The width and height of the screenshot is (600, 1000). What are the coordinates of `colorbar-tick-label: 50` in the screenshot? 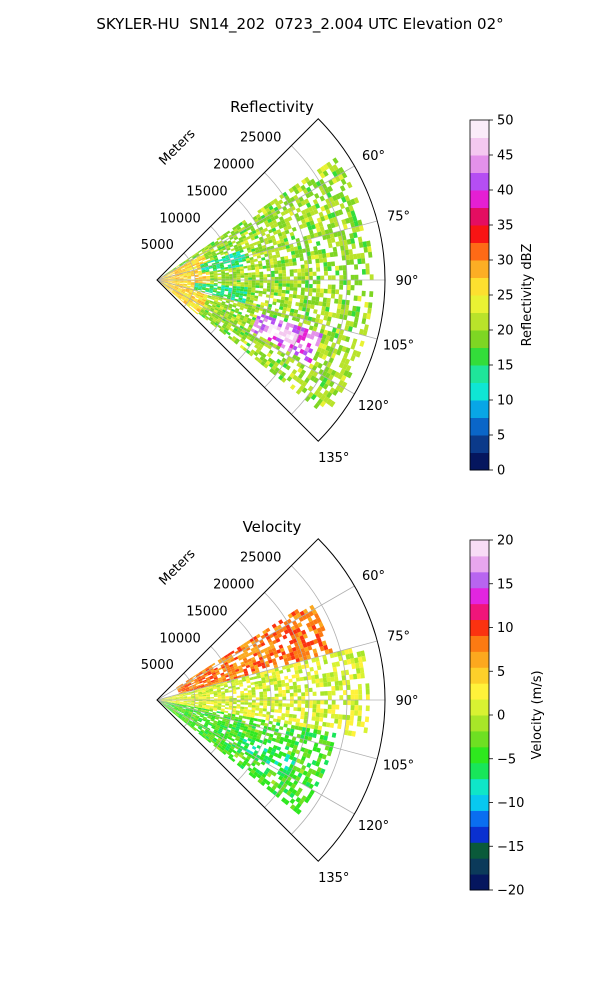 It's located at (505, 121).